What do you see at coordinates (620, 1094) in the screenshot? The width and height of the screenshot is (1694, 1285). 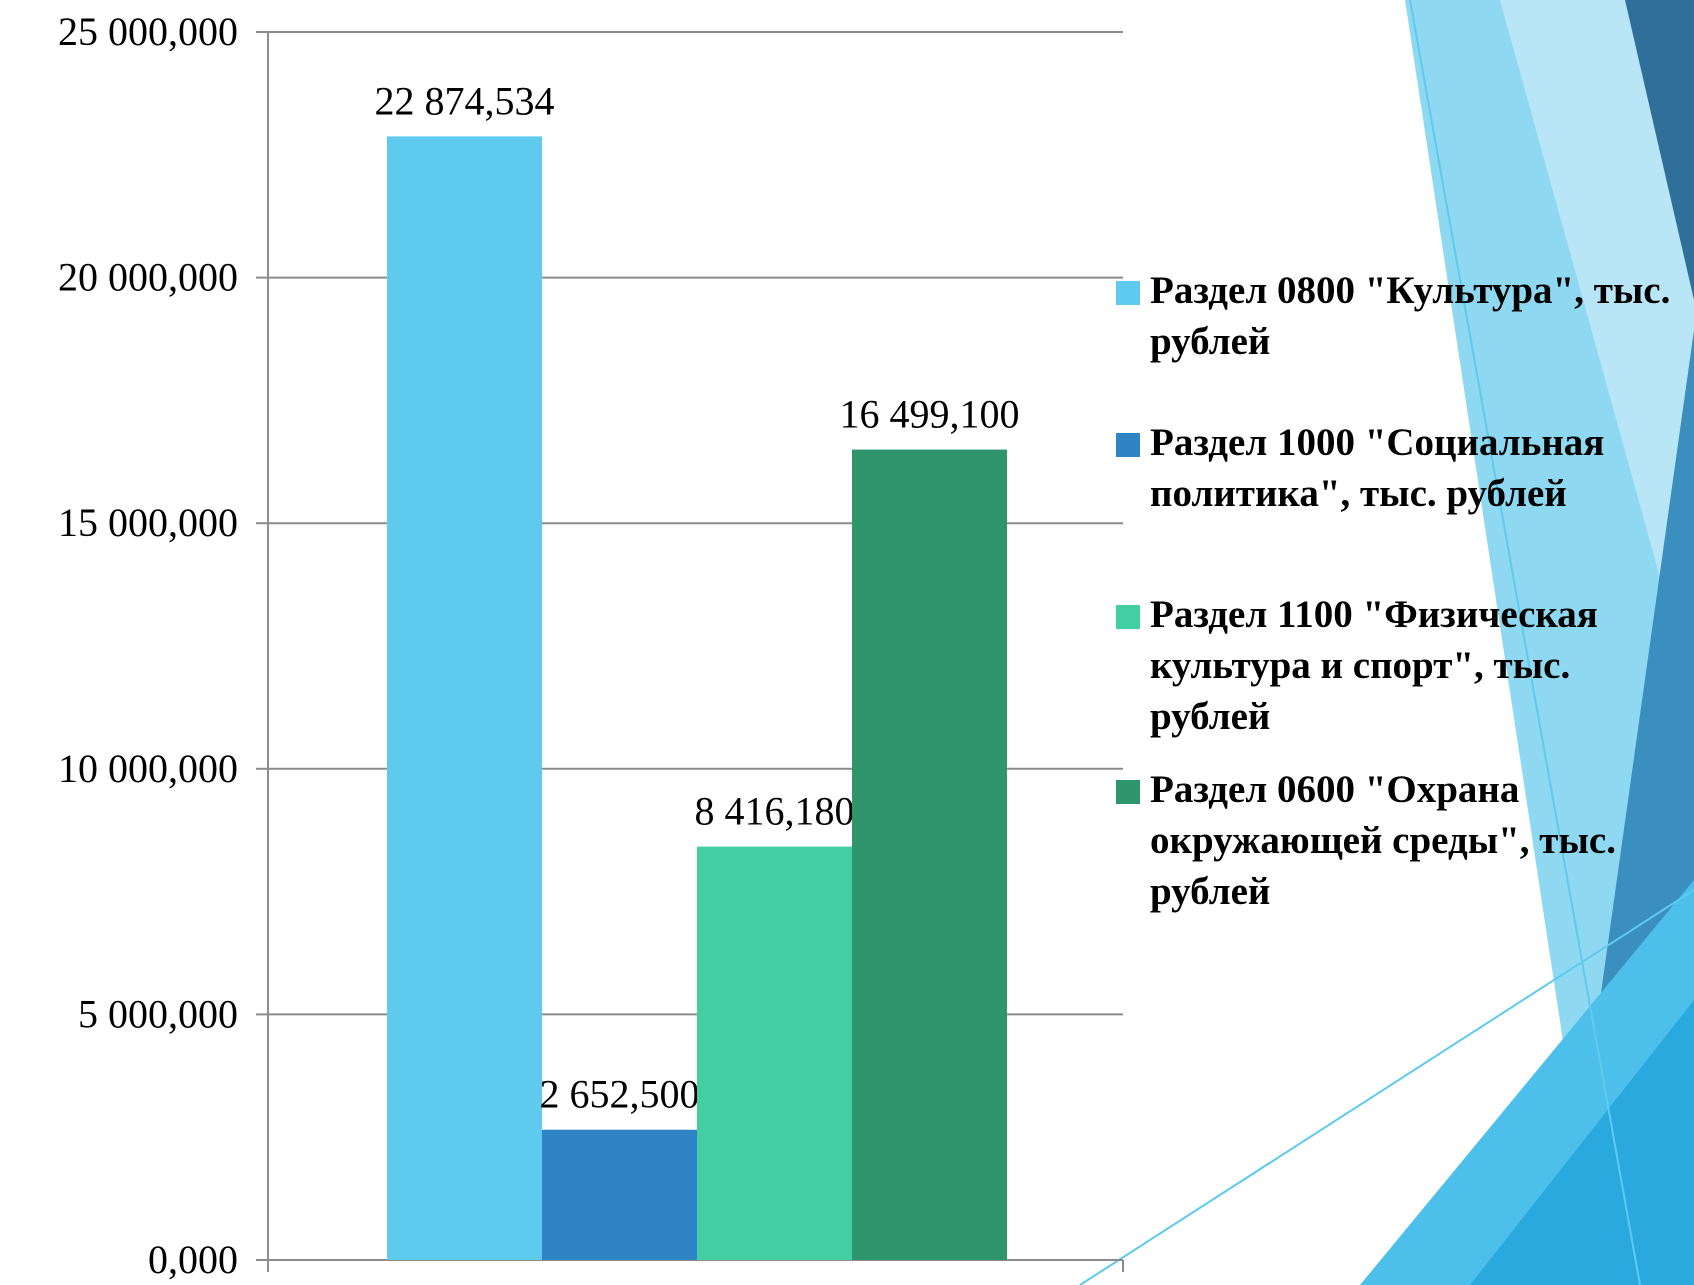 I see `data-label: 2 652,500` at bounding box center [620, 1094].